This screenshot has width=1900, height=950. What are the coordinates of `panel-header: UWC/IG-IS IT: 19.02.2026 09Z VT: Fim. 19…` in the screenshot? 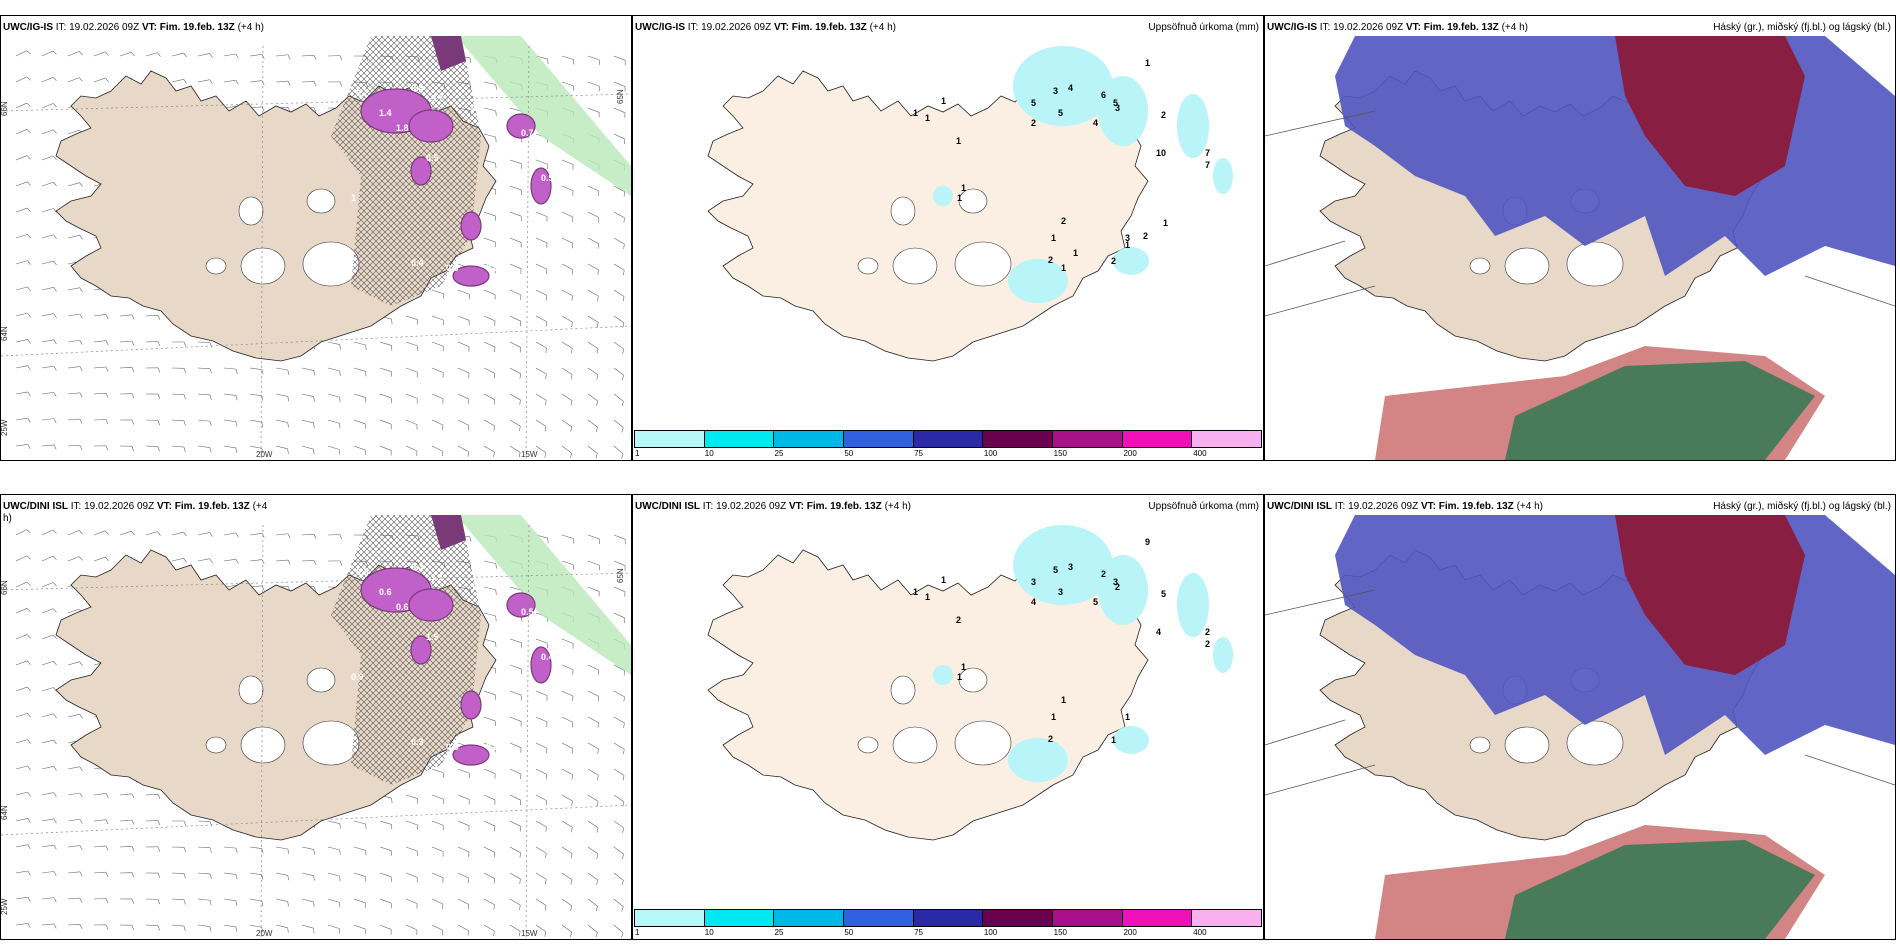 It's located at (947, 28).